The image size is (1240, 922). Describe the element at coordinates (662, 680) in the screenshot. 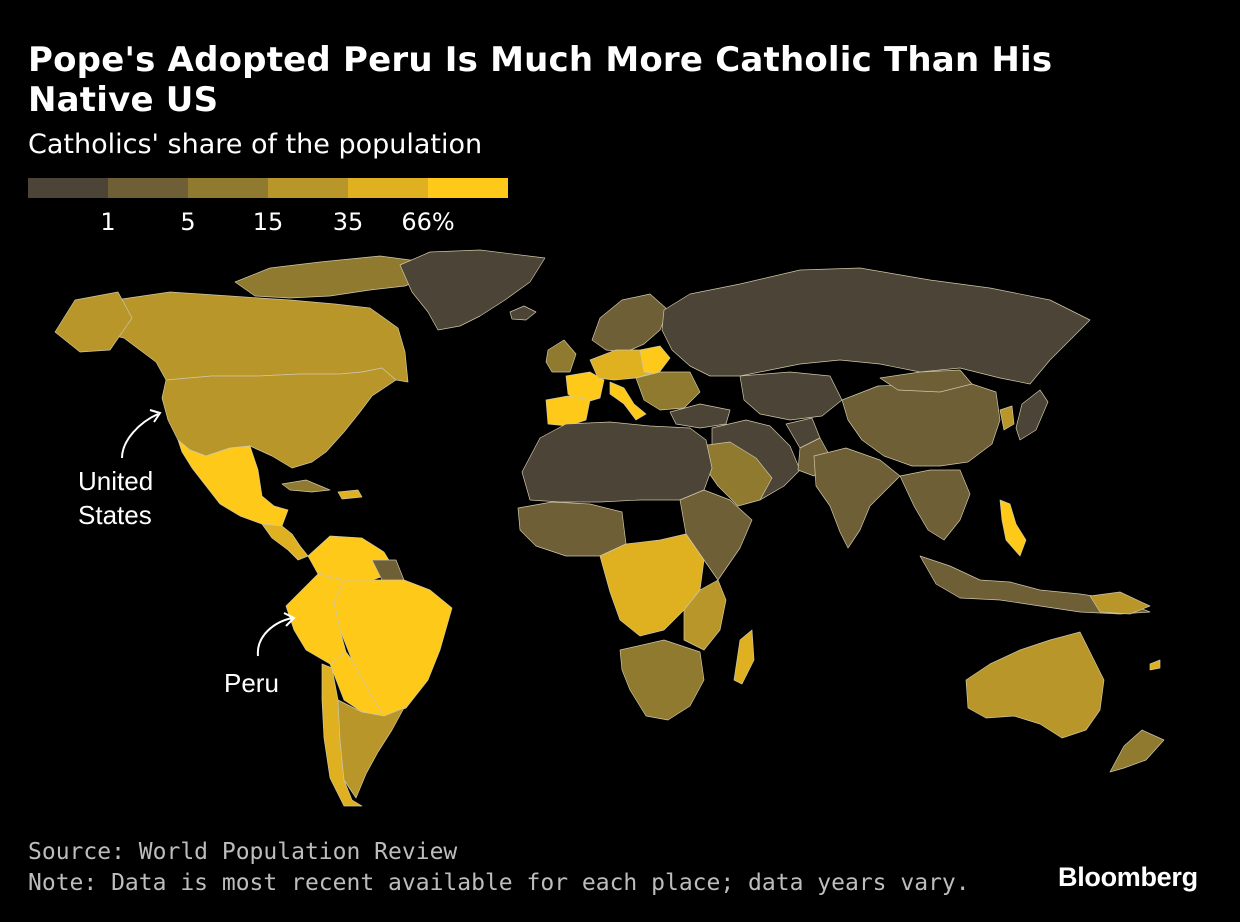

I see `region-southern-africa` at that location.